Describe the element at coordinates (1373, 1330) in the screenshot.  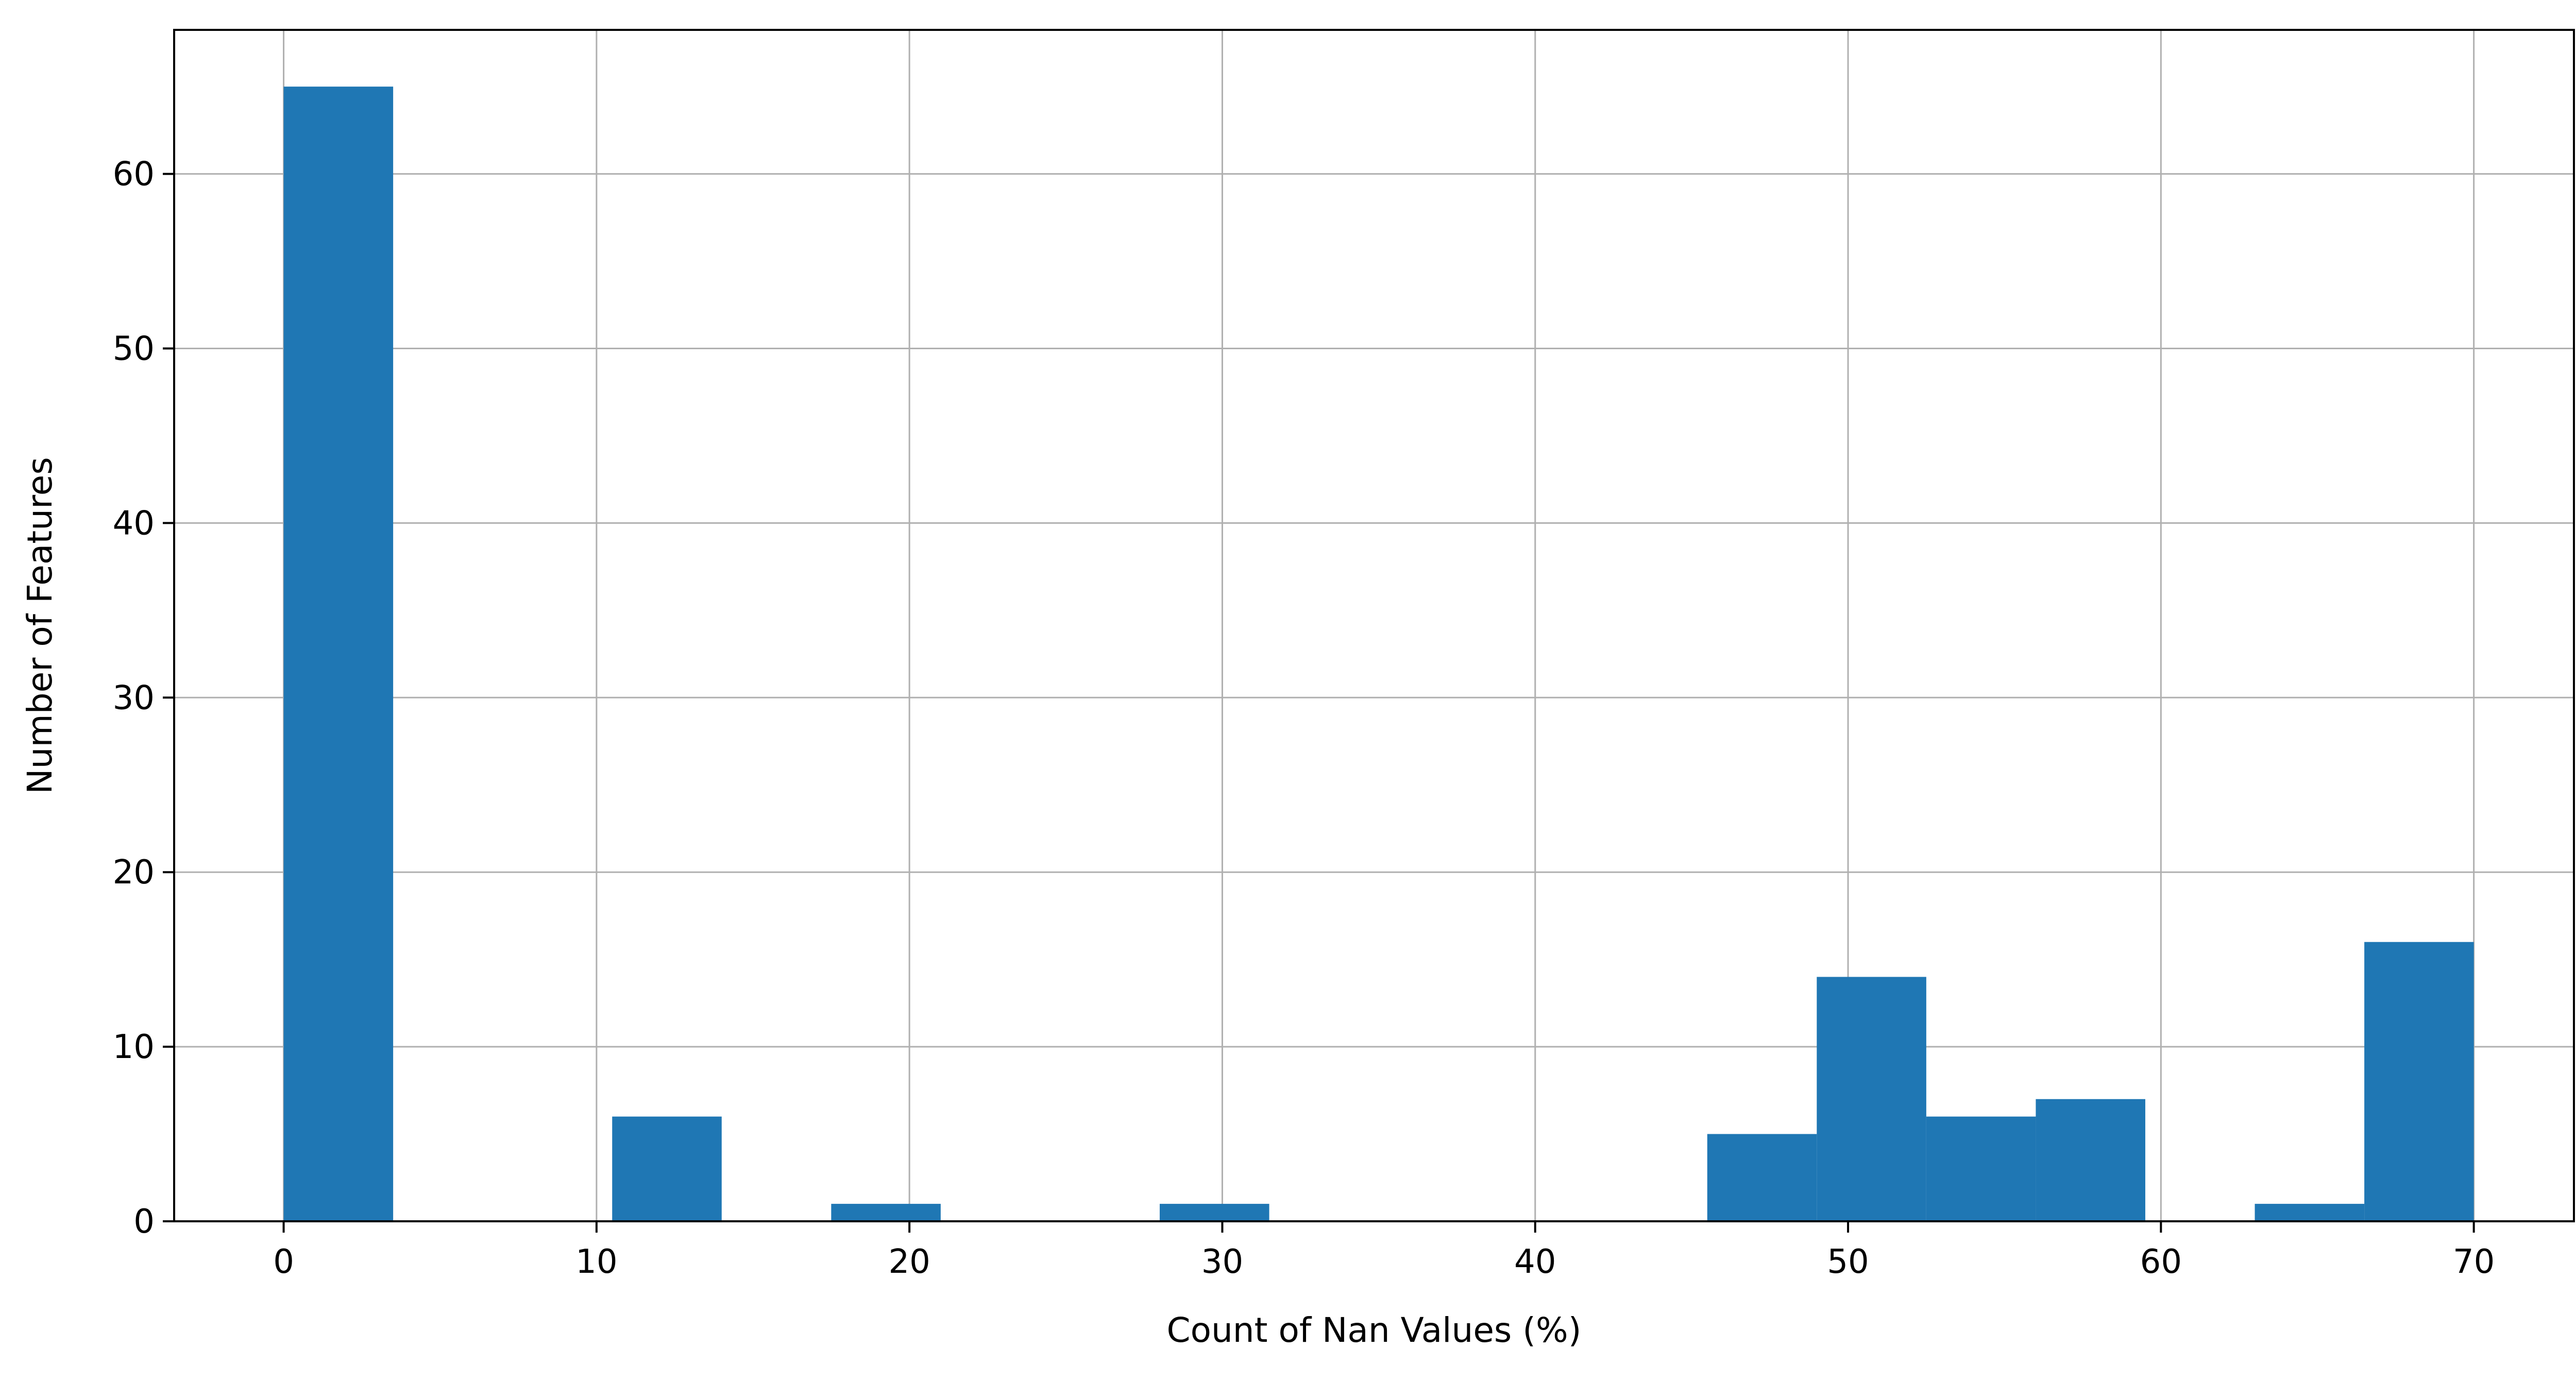
I see `x-axis-label: Count of Nan Values (%)` at that location.